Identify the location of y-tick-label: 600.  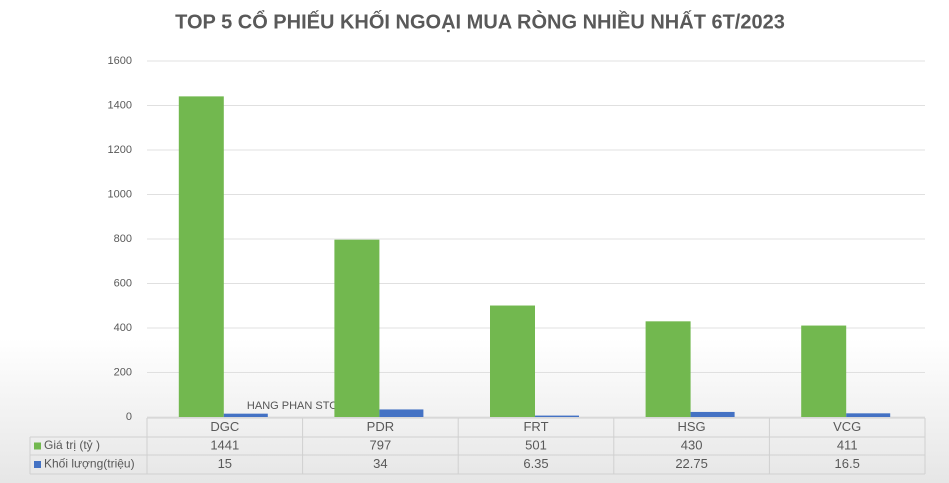
(123, 283).